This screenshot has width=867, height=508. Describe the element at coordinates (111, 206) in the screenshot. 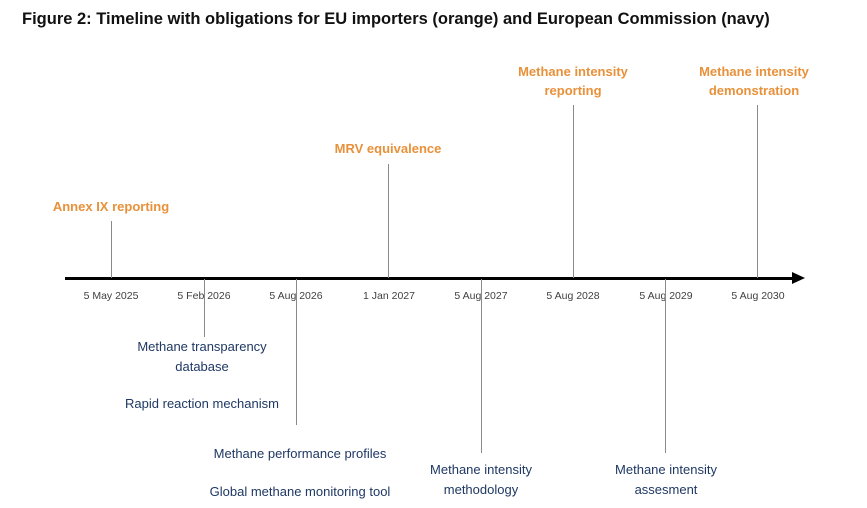

I see `label-annex-ix-reporting: Annex IX reporting` at that location.